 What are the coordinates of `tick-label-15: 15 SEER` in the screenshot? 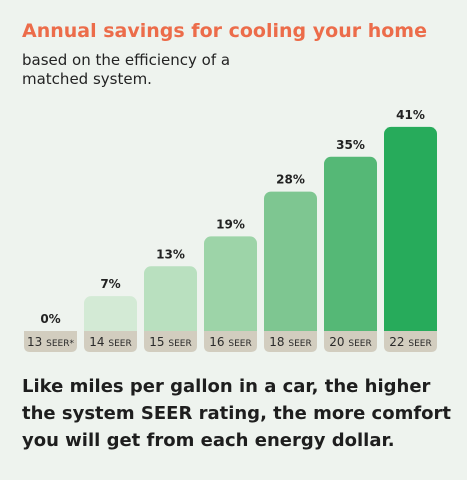 It's located at (170, 342).